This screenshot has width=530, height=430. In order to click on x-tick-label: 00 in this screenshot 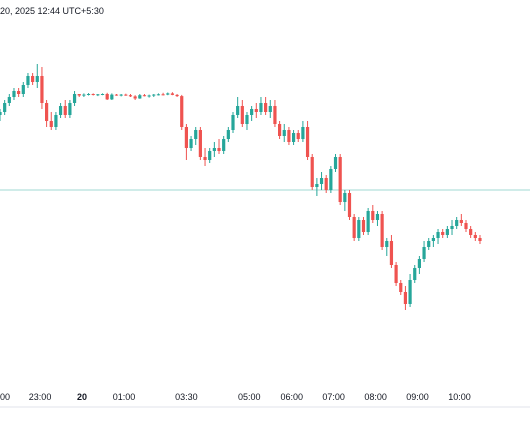, I will do `click(5, 397)`.